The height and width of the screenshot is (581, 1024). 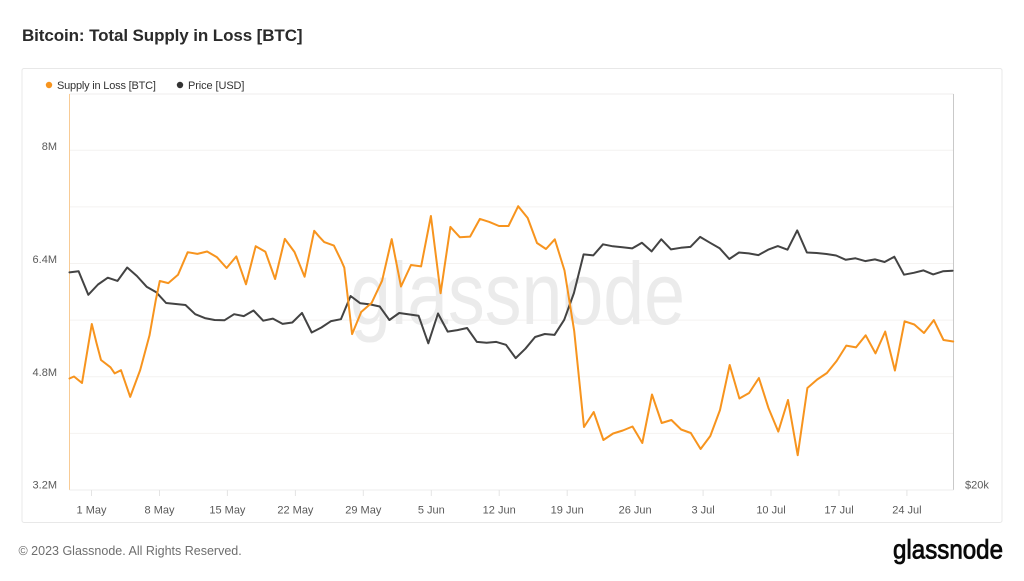 What do you see at coordinates (431, 511) in the screenshot?
I see `svg-text: 5 Jun` at bounding box center [431, 511].